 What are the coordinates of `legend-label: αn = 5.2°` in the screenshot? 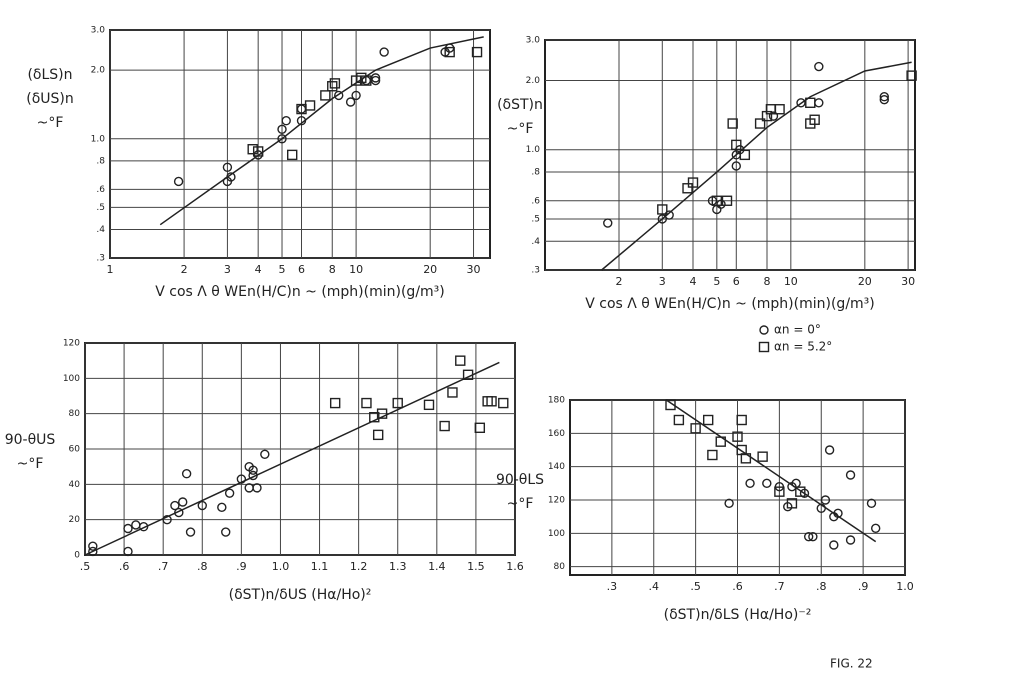 It's located at (803, 347).